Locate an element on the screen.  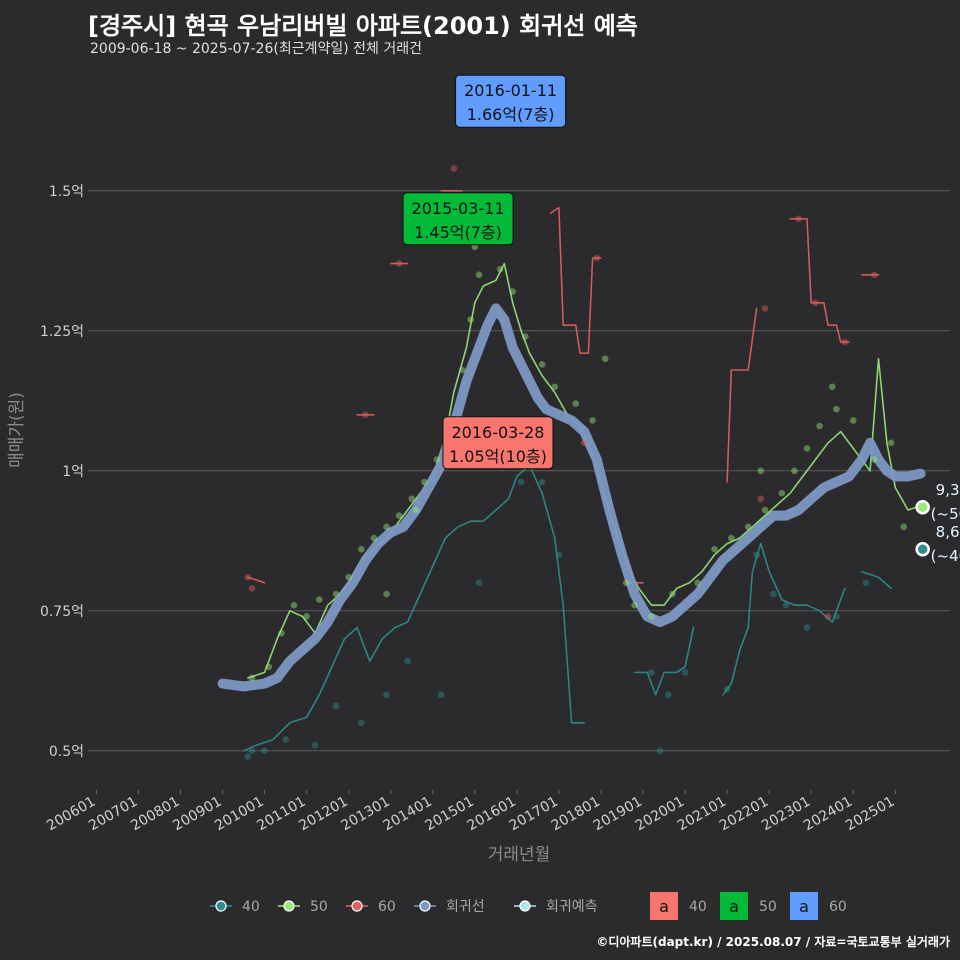
forecast-price-label-0: 9,350 is located at coordinates (948, 490).